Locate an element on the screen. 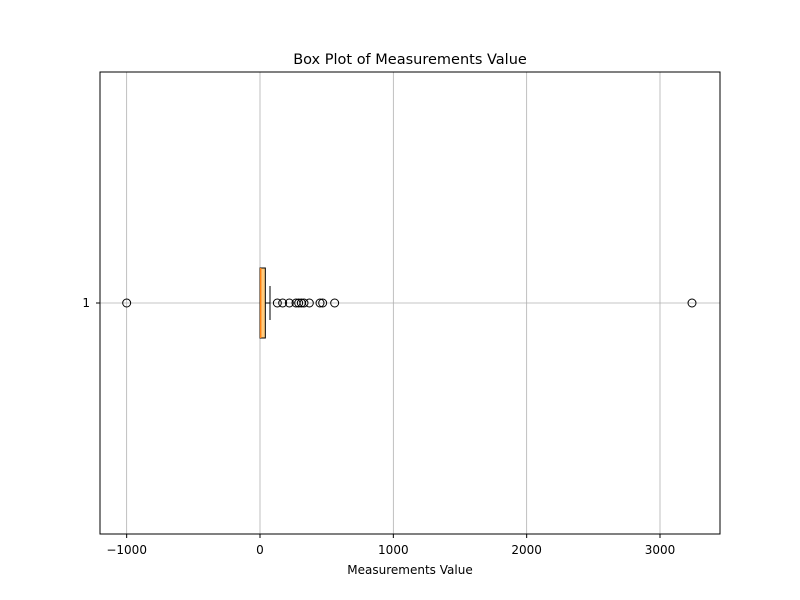 This screenshot has height=600, width=800. x-tick-label: 0 is located at coordinates (260, 550).